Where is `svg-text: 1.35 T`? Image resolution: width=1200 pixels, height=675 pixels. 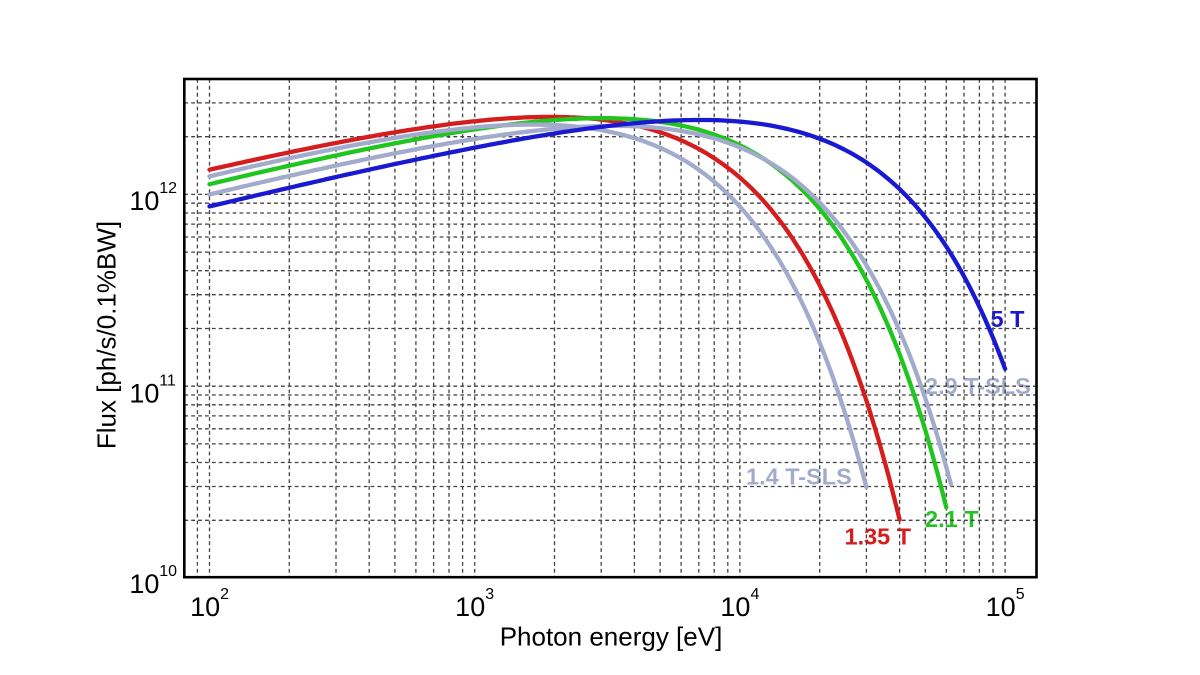 svg-text: 1.35 T is located at coordinates (878, 537).